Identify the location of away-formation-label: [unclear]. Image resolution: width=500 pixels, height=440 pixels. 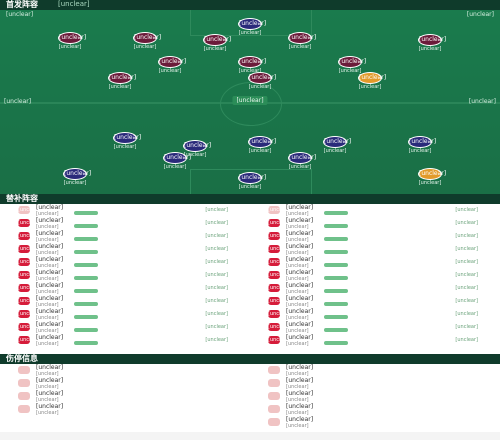
(482, 101).